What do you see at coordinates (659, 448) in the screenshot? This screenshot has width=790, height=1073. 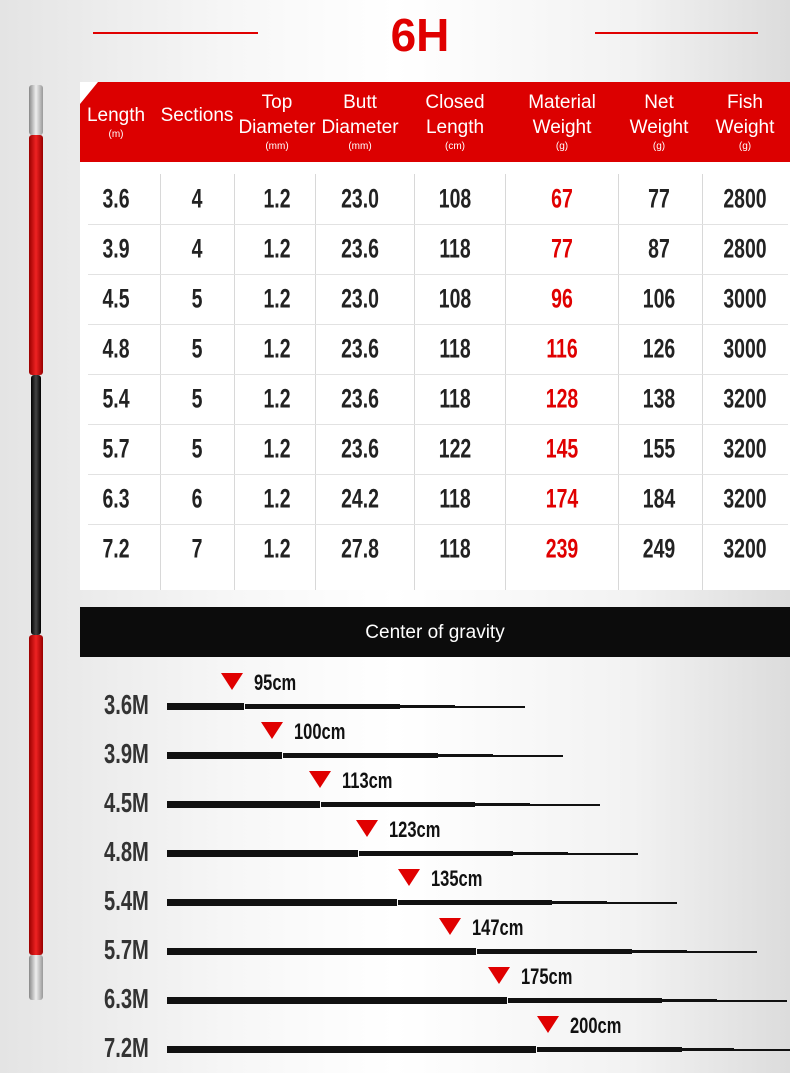 I see `table-cell: 155` at bounding box center [659, 448].